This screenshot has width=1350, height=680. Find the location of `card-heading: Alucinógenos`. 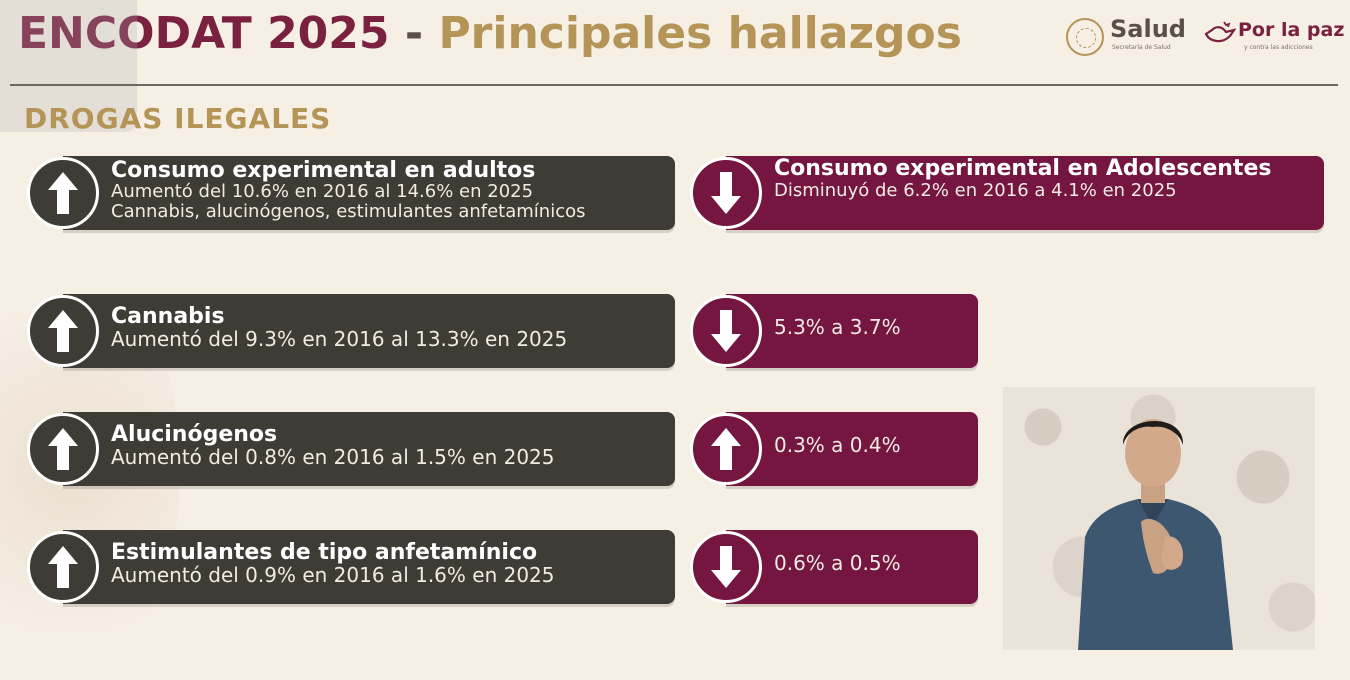

card-heading: Alucinógenos is located at coordinates (194, 434).